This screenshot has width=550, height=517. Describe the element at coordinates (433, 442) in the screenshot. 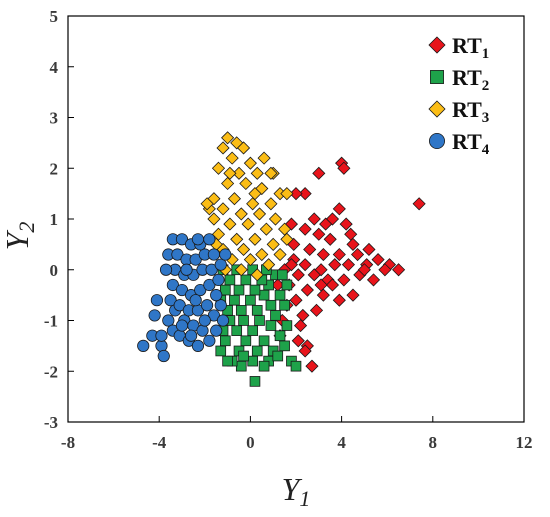

I see `x-tick-label: 8` at that location.